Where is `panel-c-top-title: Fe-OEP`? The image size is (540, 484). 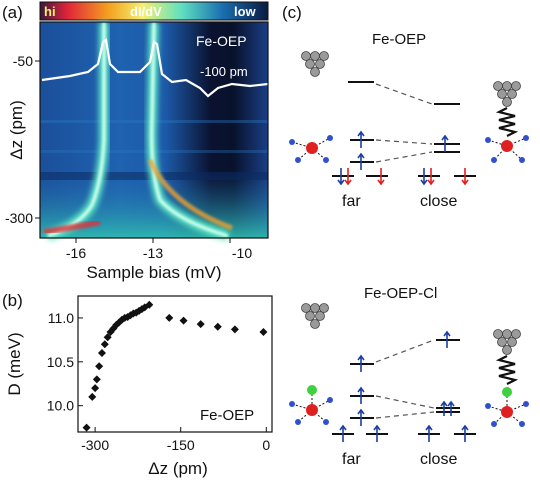
panel-c-top-title: Fe-OEP is located at coordinates (399, 39).